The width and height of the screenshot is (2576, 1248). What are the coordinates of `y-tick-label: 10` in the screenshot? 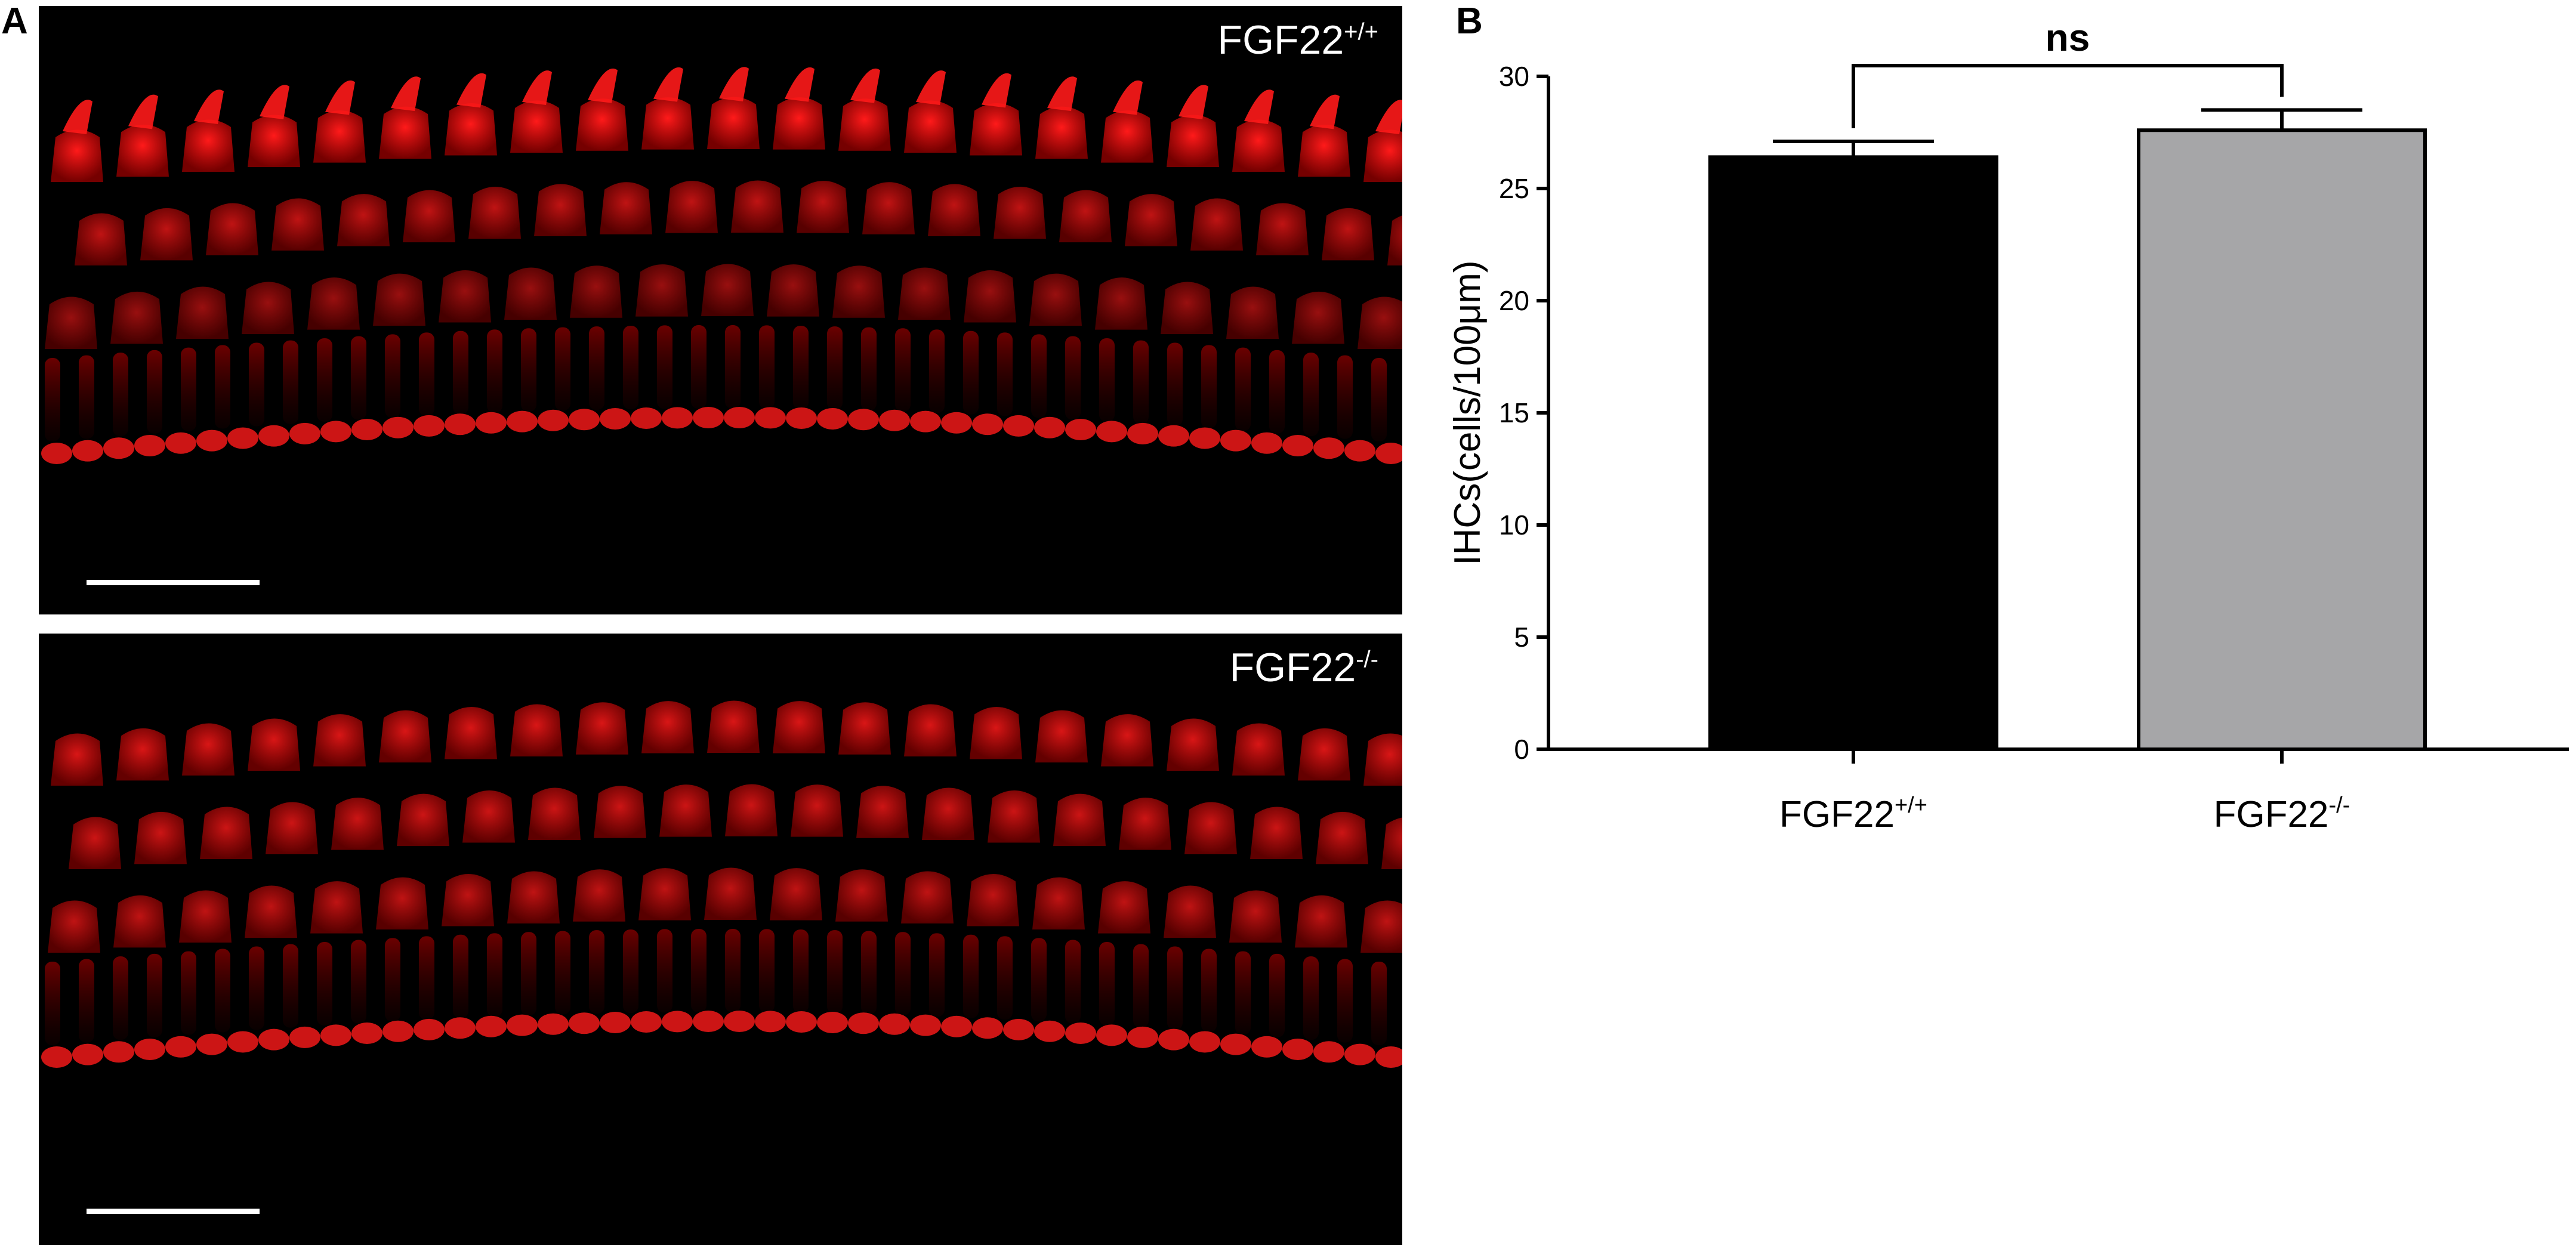 It's located at (1514, 524).